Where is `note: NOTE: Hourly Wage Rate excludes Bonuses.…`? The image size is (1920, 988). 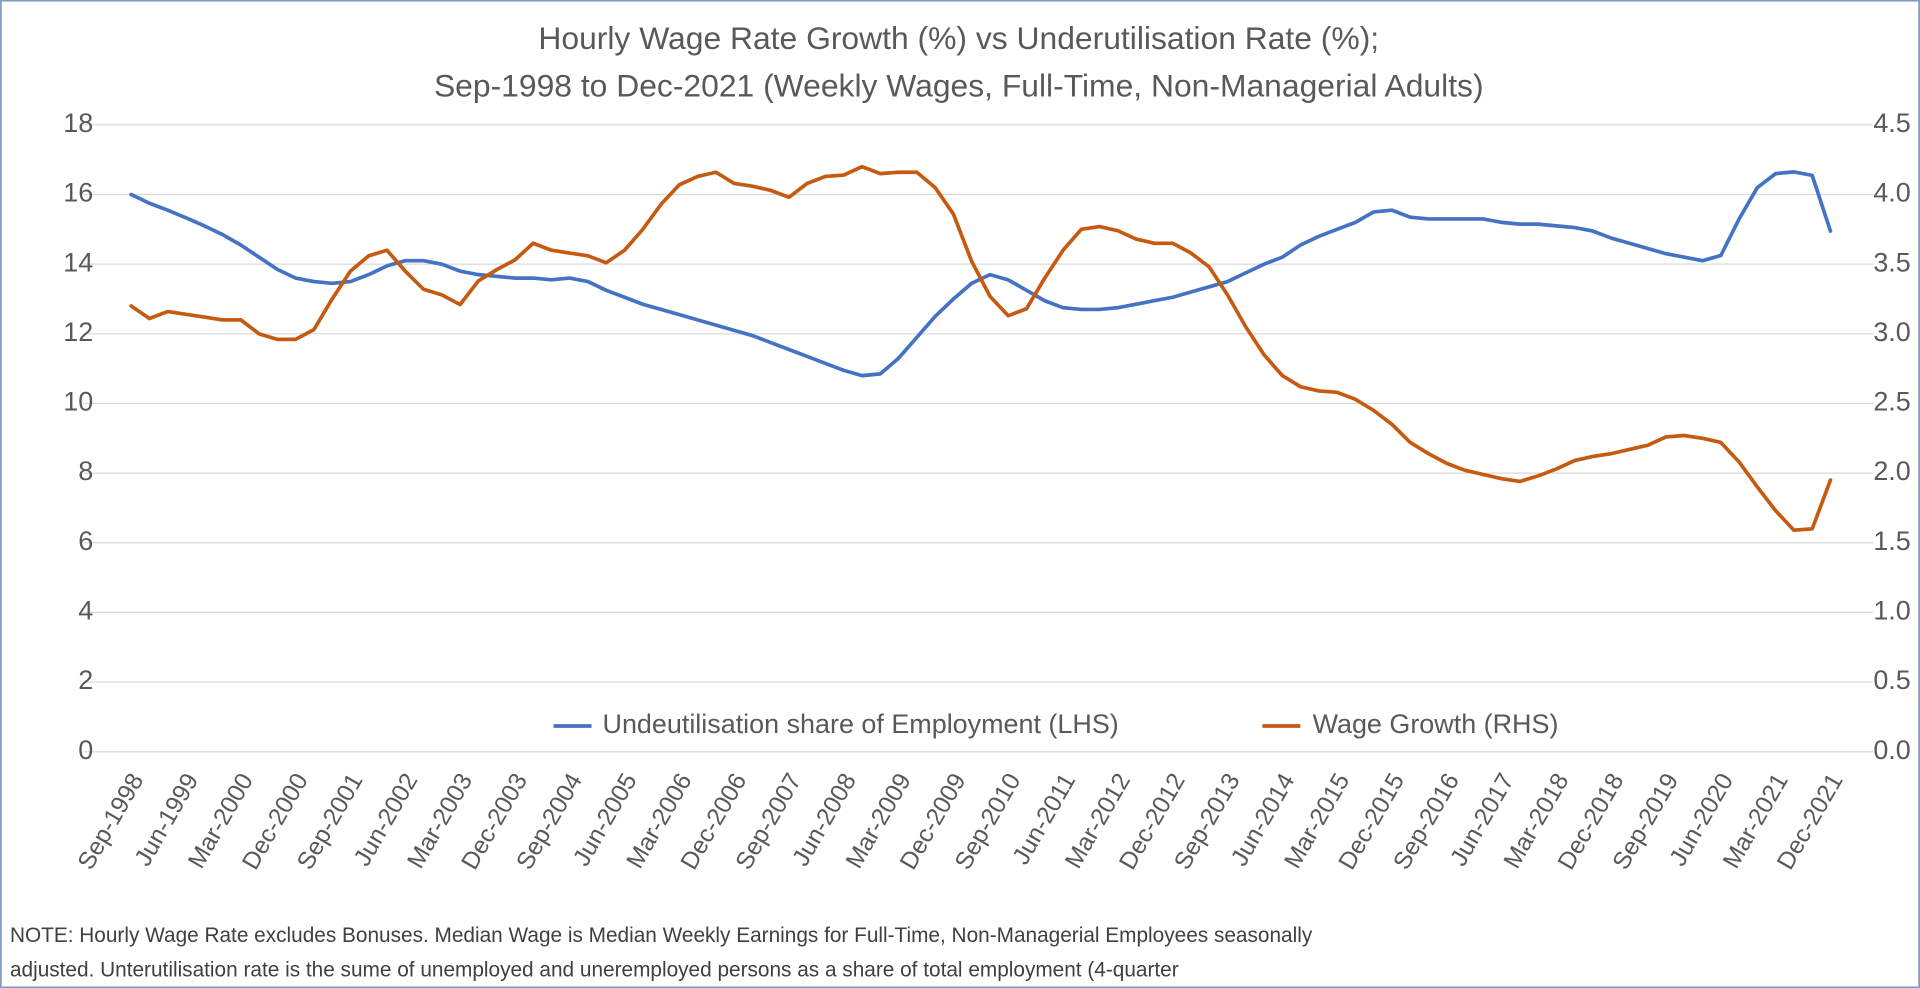
note: NOTE: Hourly Wage Rate excludes Bonuses.… is located at coordinates (661, 935).